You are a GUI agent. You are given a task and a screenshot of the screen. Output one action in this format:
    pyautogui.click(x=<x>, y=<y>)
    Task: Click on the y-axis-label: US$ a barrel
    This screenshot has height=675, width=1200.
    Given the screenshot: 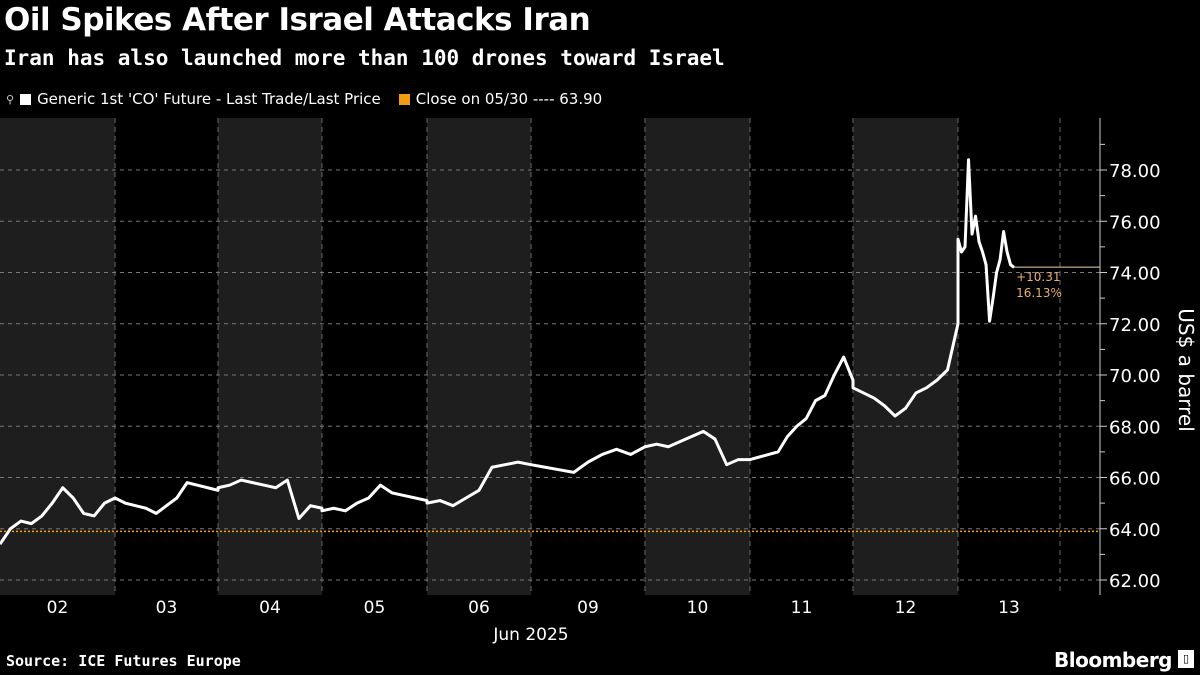 What is the action you would take?
    pyautogui.click(x=1186, y=370)
    